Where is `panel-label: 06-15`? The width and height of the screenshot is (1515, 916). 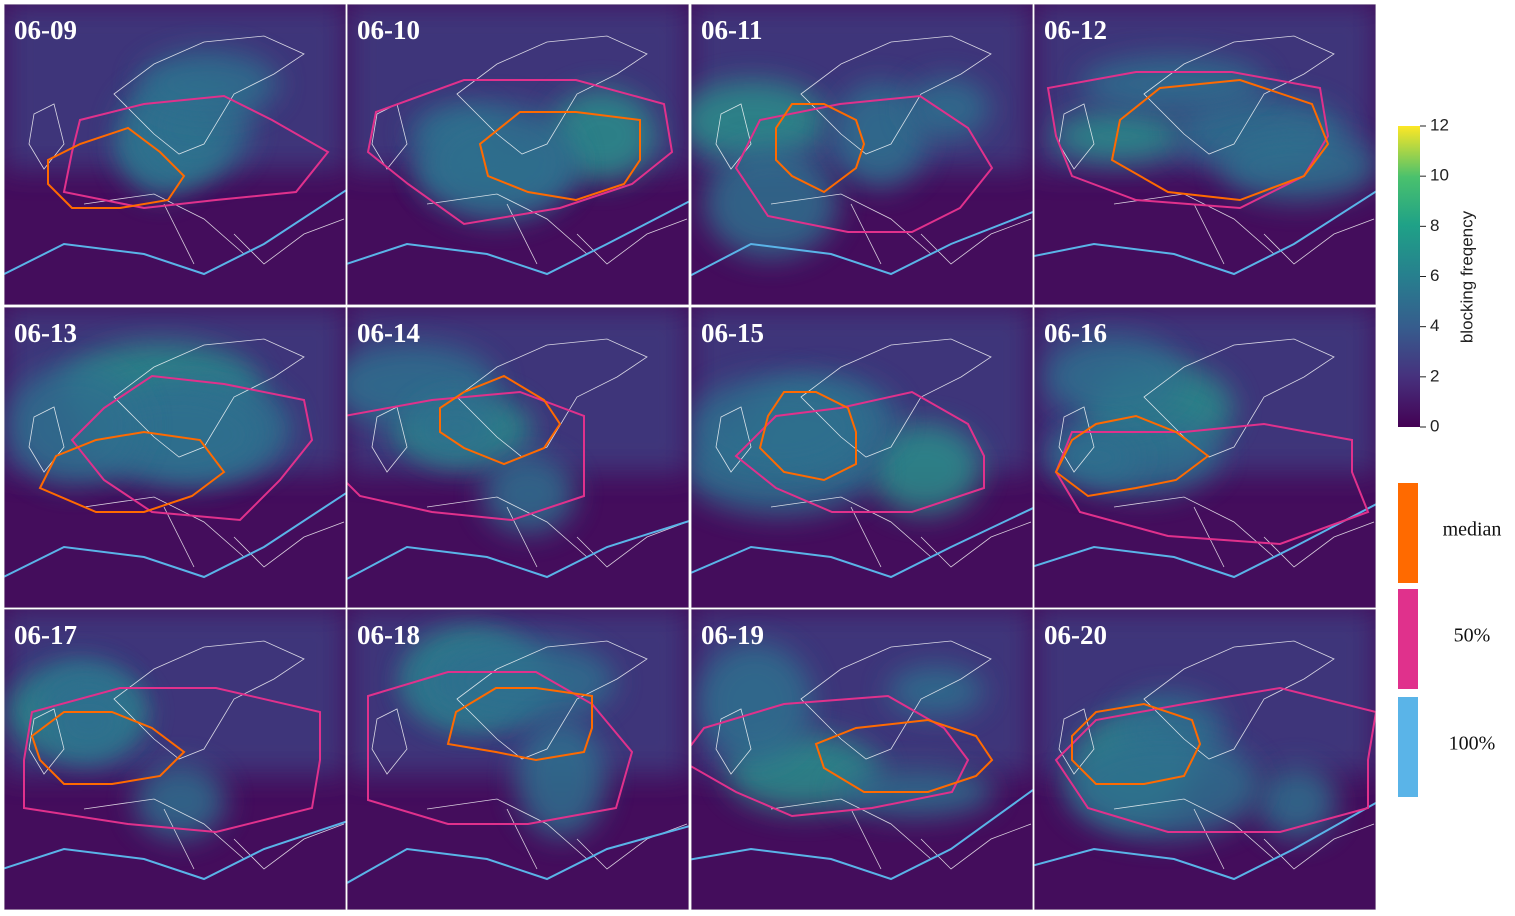 panel-label: 06-15 is located at coordinates (732, 333).